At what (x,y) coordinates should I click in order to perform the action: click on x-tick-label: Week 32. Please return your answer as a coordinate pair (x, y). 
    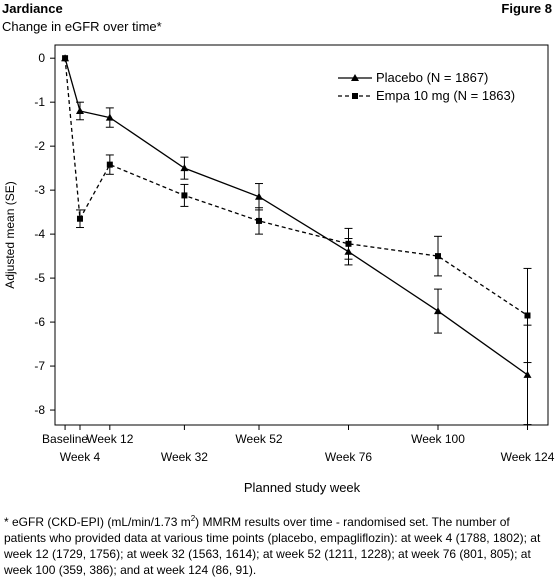
    Looking at the image, I should click on (184, 457).